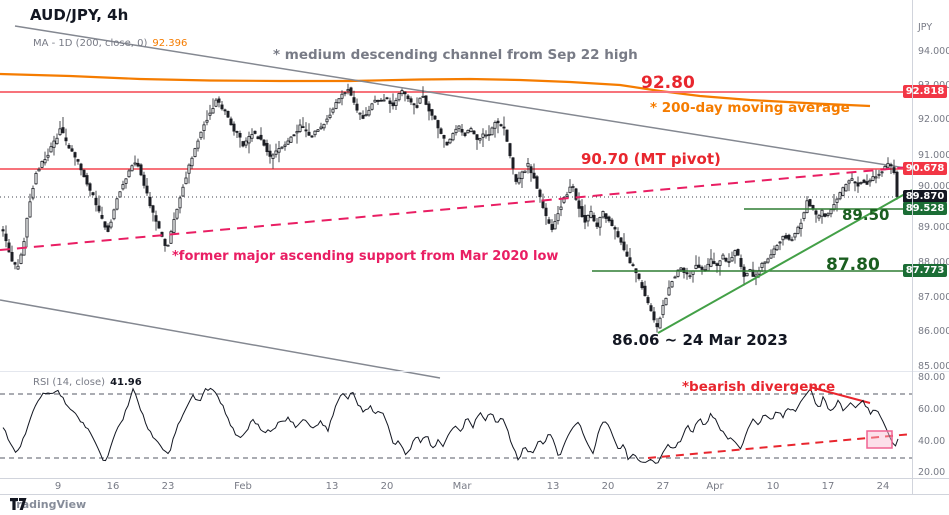  Describe the element at coordinates (126, 382) in the screenshot. I see `rsi-legend-value: 41.96` at that location.